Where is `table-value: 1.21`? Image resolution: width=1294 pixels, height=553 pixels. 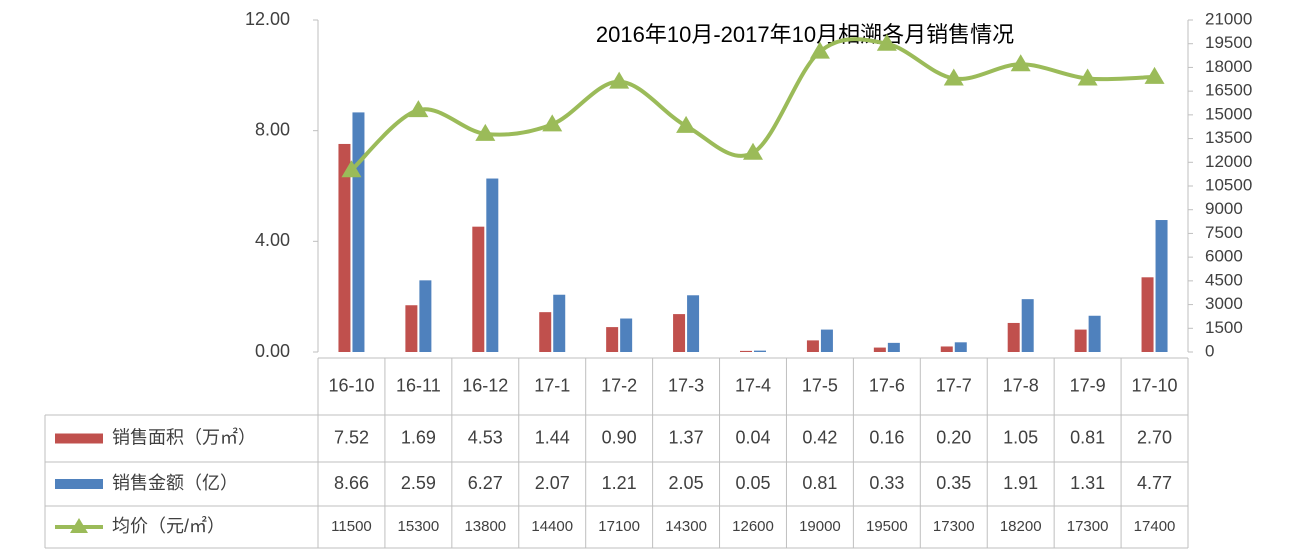
table-value: 1.21 is located at coordinates (619, 483).